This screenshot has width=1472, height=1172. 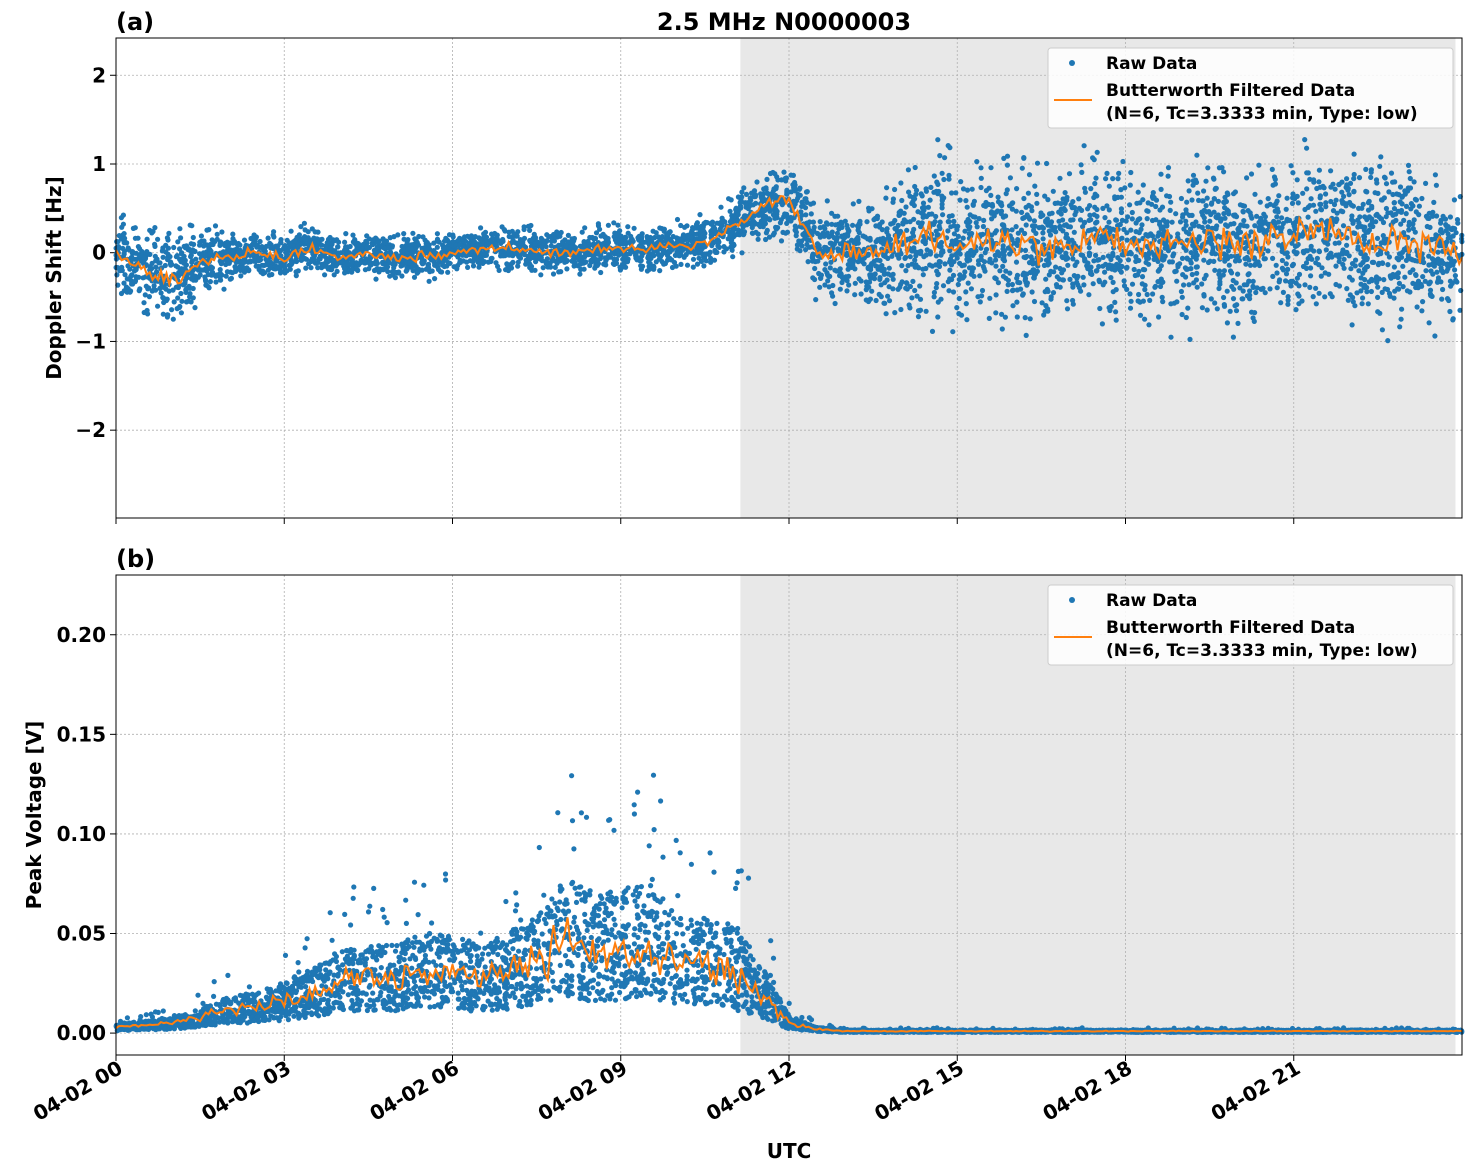 I want to click on y-tick-label: −2, so click(x=90, y=430).